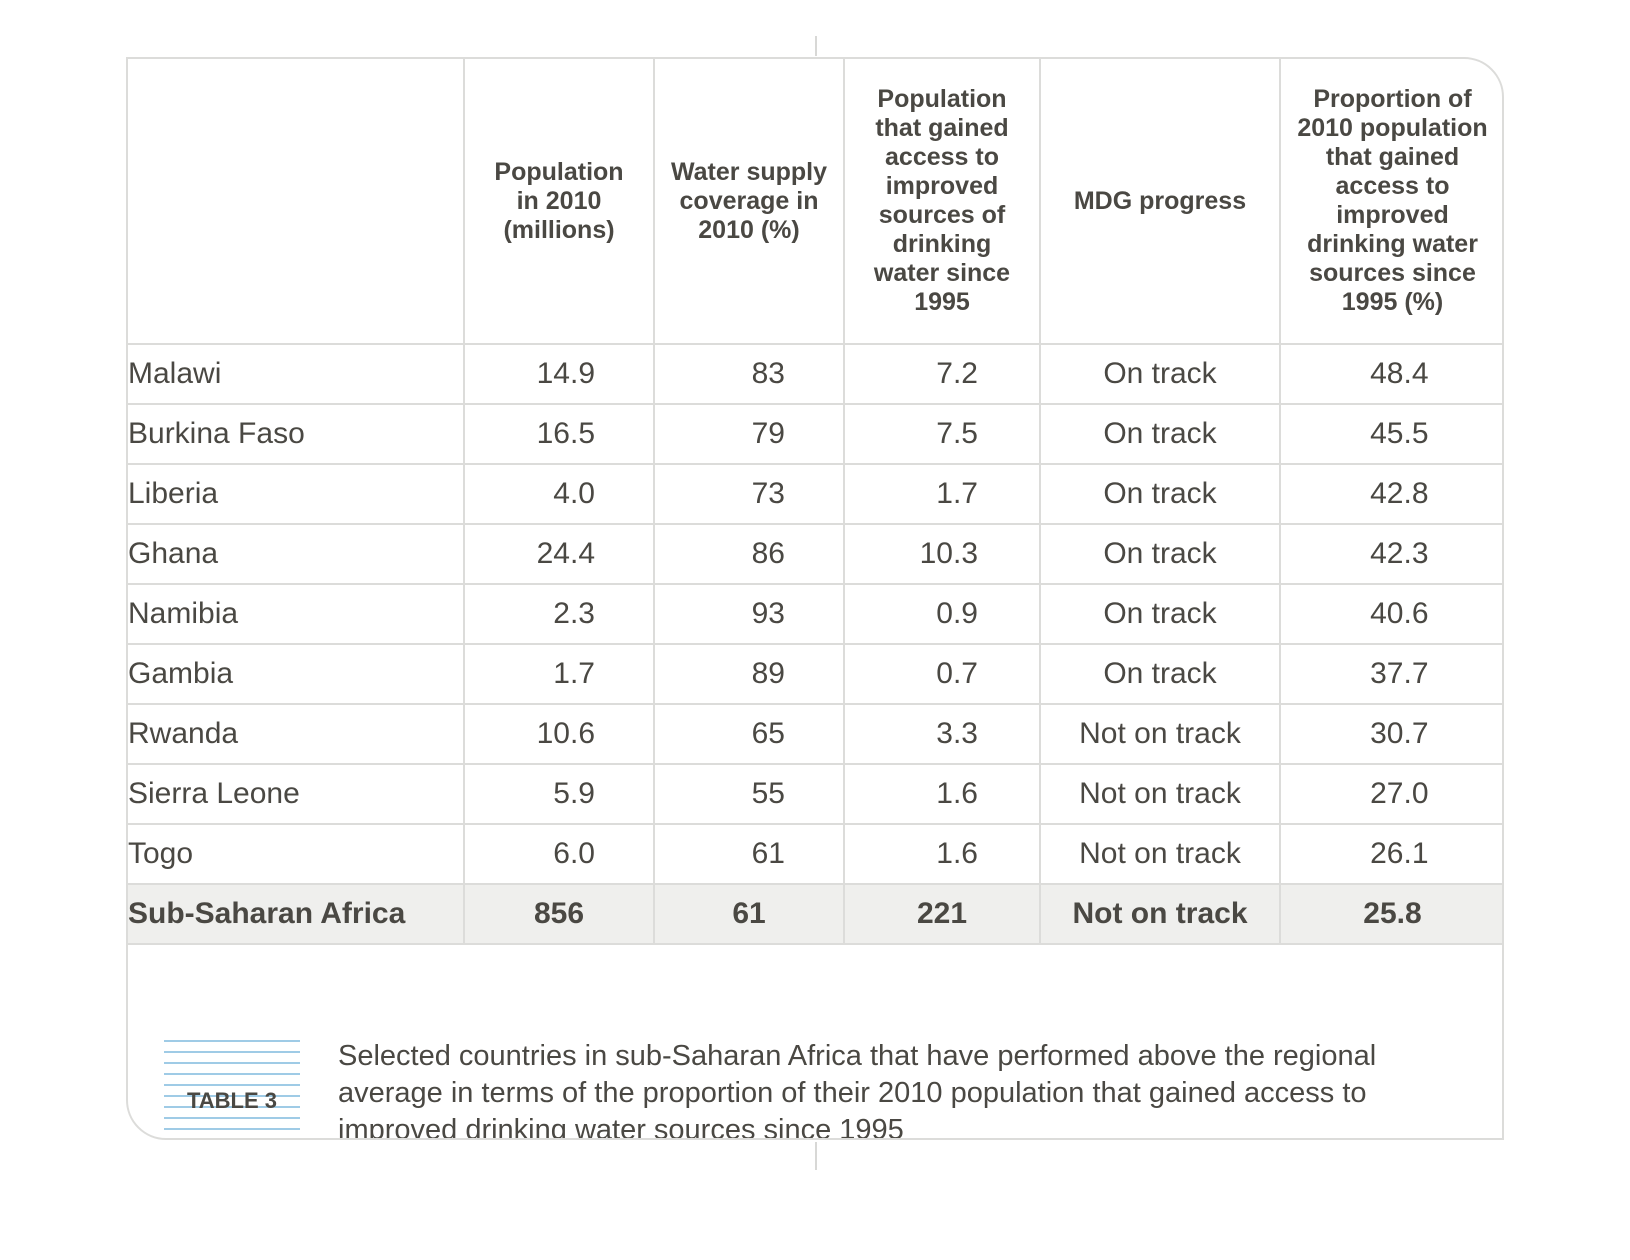 This screenshot has width=1630, height=1260. I want to click on table-row: Namibia 2.3 93 0.9 On track 40.6, so click(815, 614).